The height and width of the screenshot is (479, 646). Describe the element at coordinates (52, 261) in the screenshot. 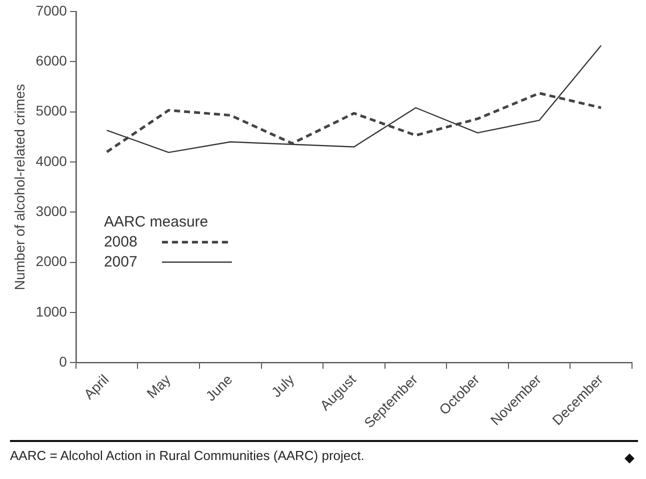

I see `y-tick-label: 2000` at that location.